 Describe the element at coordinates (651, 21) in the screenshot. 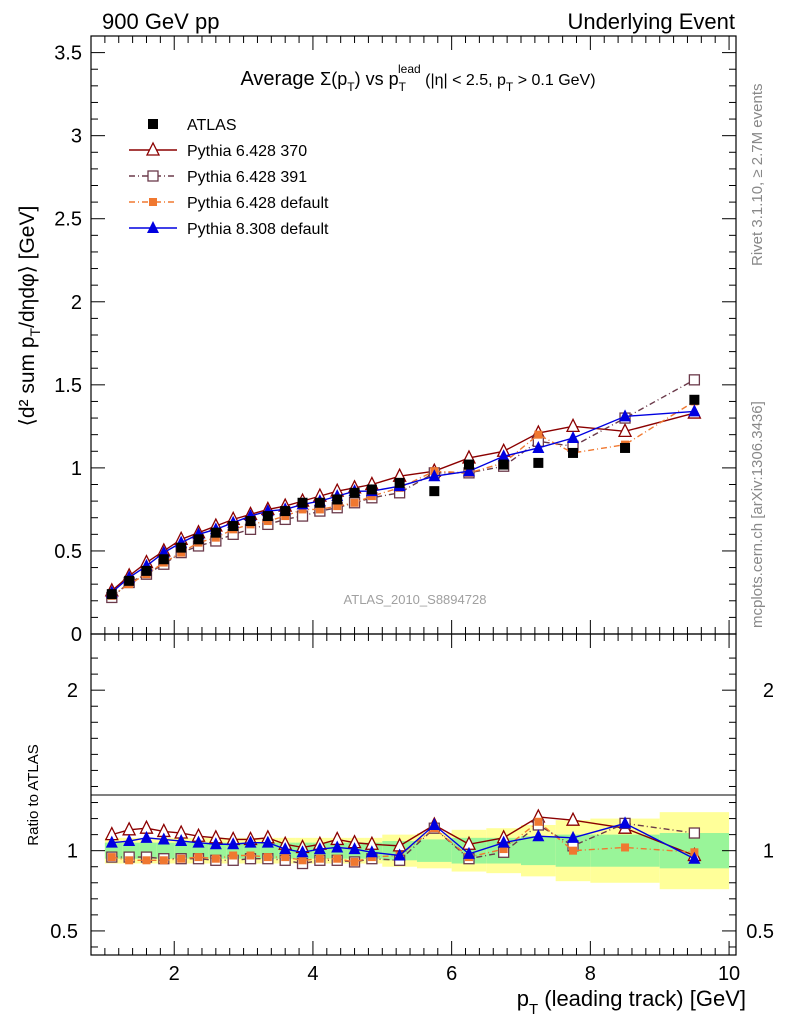

I see `header-right: Underlying Event` at that location.